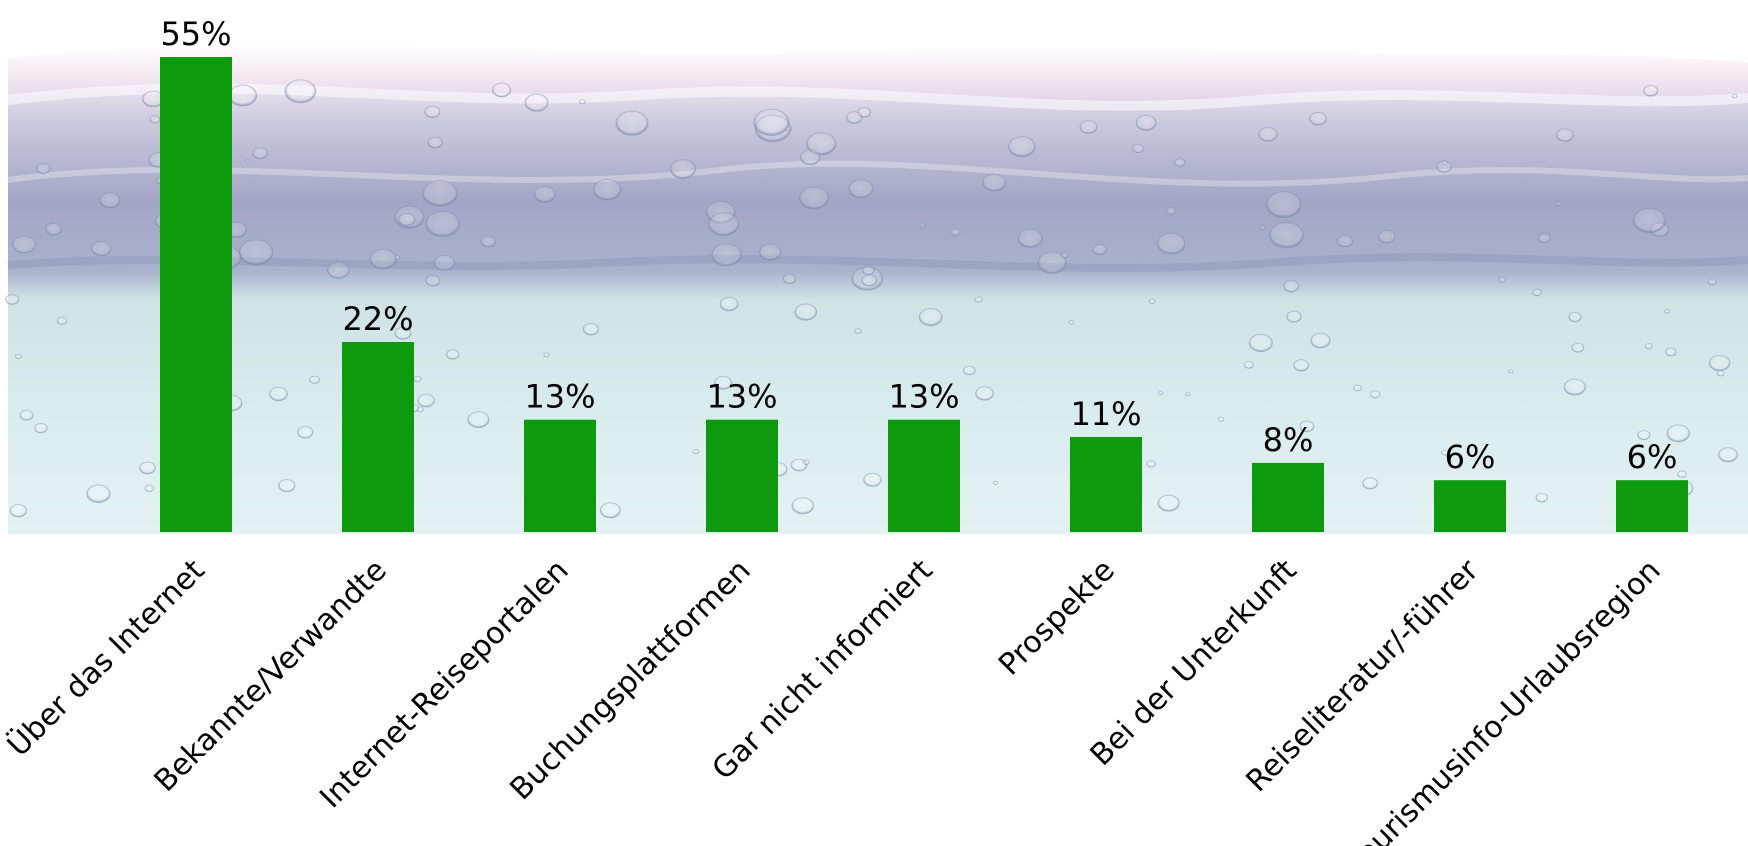  What do you see at coordinates (1057, 618) in the screenshot?
I see `tick-label: Prospekte` at bounding box center [1057, 618].